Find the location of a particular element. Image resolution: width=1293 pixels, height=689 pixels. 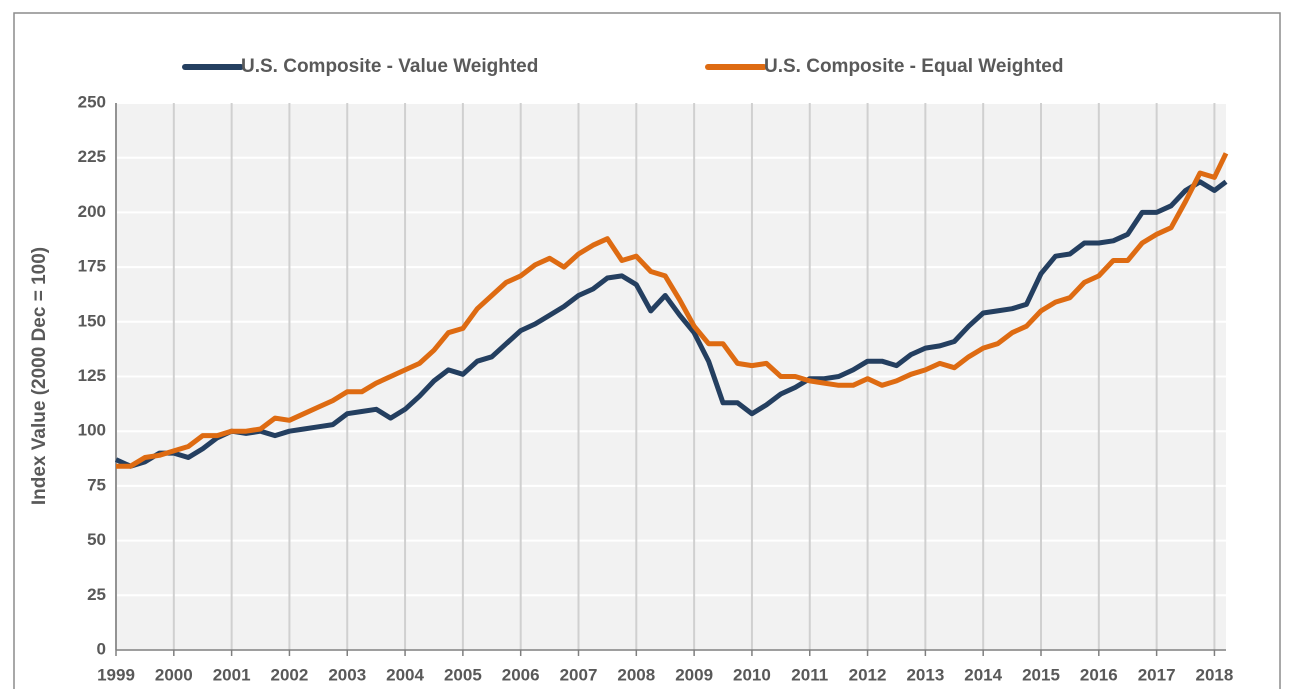

x-tick-label: 2013 is located at coordinates (925, 674).